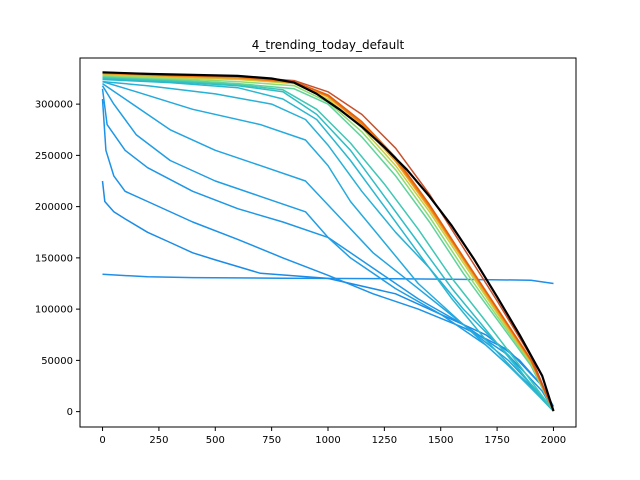 Image resolution: width=640 pixels, height=480 pixels. I want to click on y-axis: 0 50000 100000 150000 200000 250000 300000, so click(57, 259).